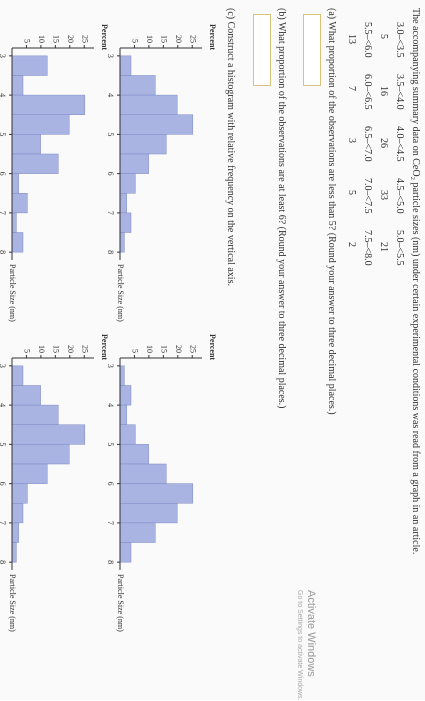 The image size is (425, 701). Describe the element at coordinates (399, 144) in the screenshot. I see `table-interval: 4.0–<4.5` at that location.